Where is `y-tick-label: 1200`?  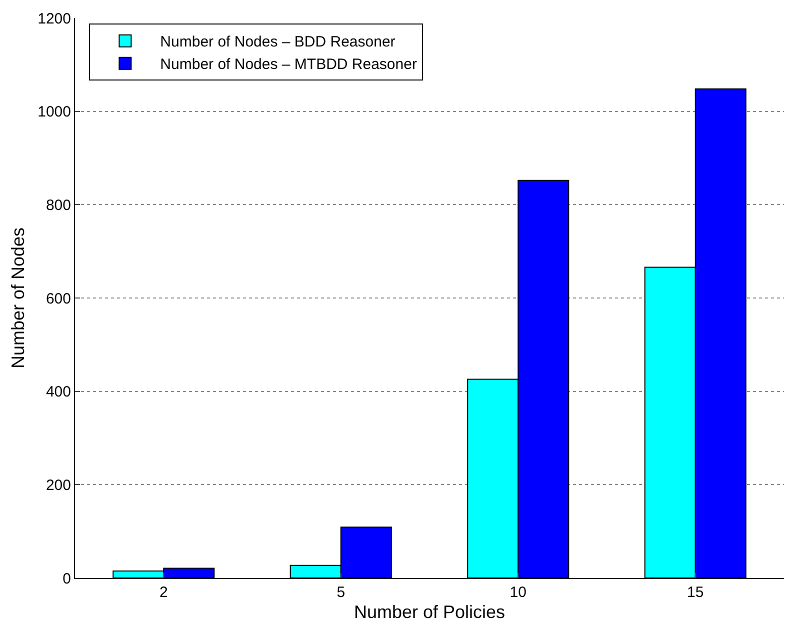 y-tick-label: 1200 is located at coordinates (54, 19).